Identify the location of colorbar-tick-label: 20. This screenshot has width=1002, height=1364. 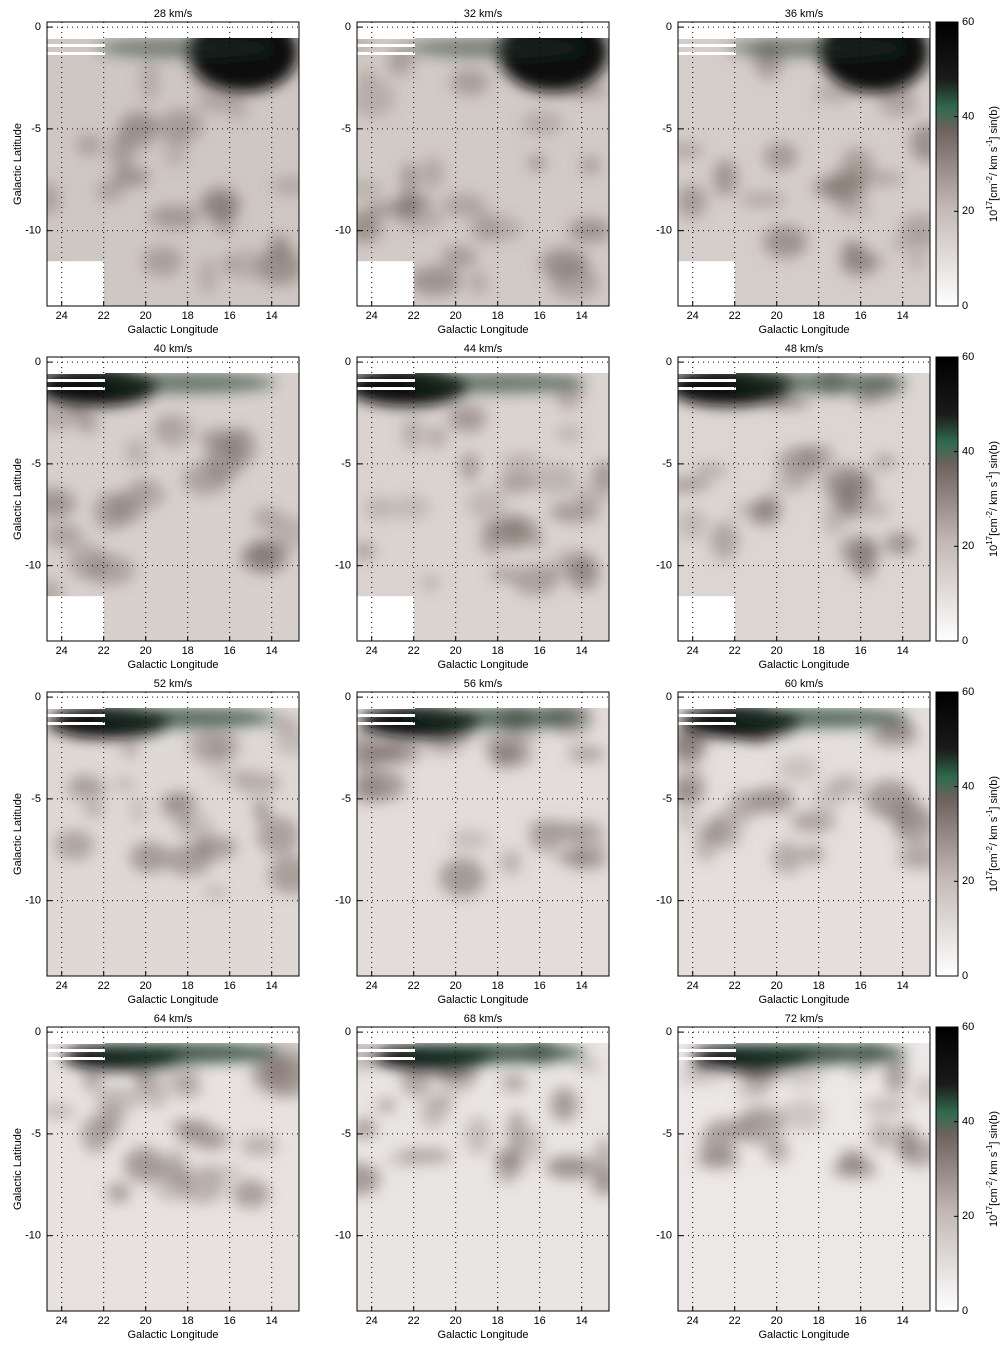
(968, 546).